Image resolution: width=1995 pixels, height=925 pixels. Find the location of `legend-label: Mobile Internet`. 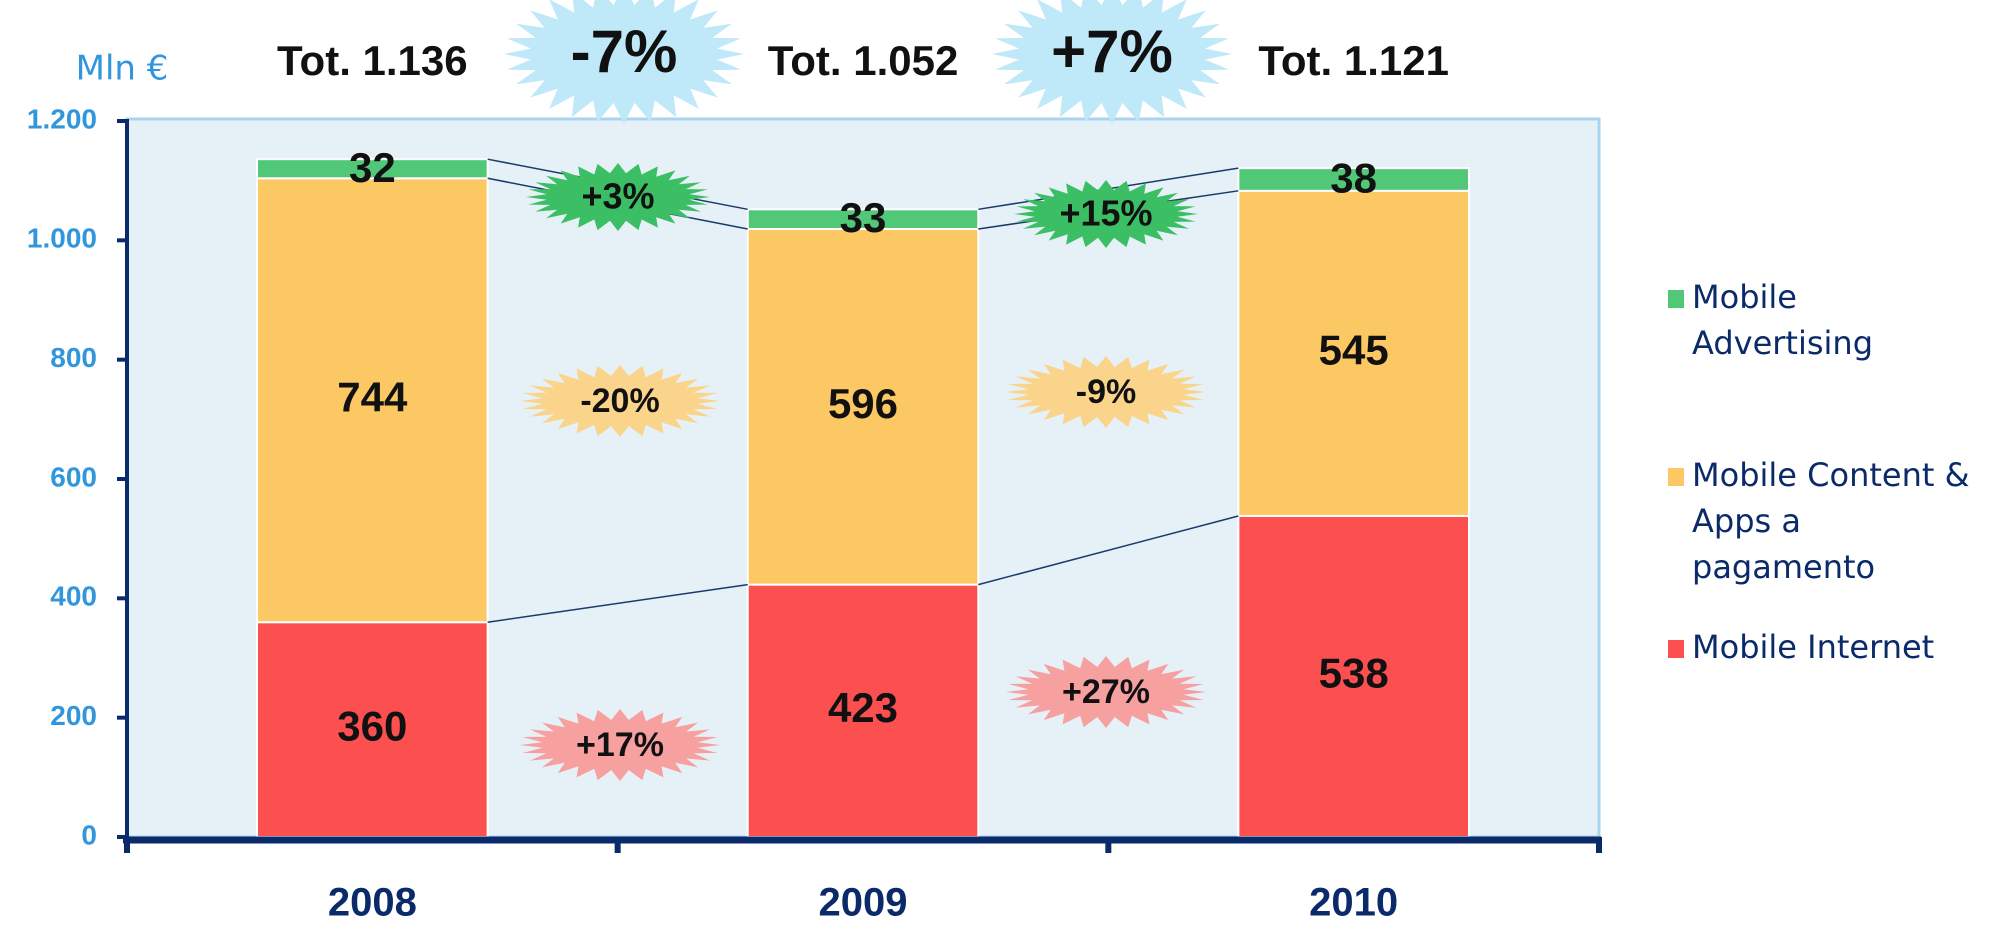

legend-label: Mobile Internet is located at coordinates (1813, 647).